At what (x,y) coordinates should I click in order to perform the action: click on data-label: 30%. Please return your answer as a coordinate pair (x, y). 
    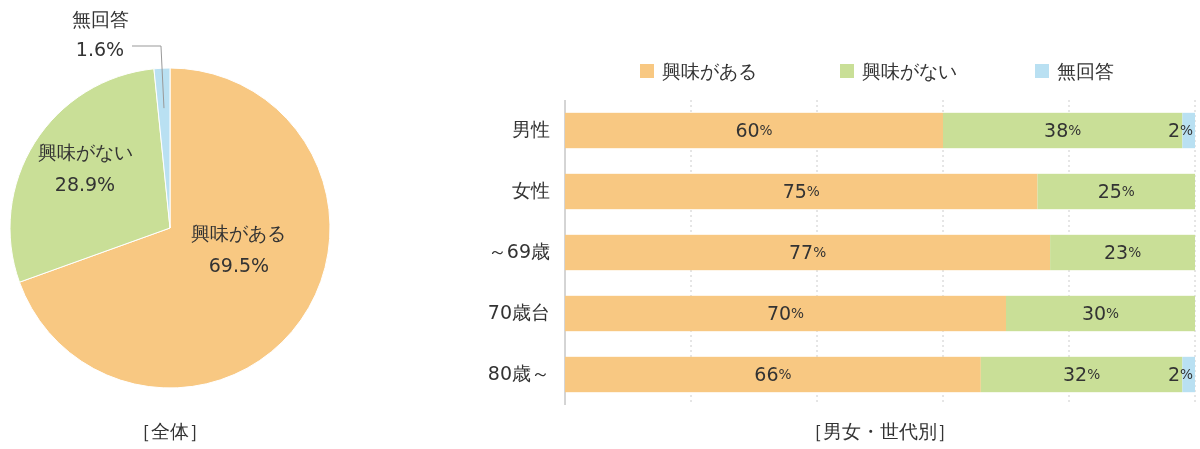
    Looking at the image, I should click on (1100, 312).